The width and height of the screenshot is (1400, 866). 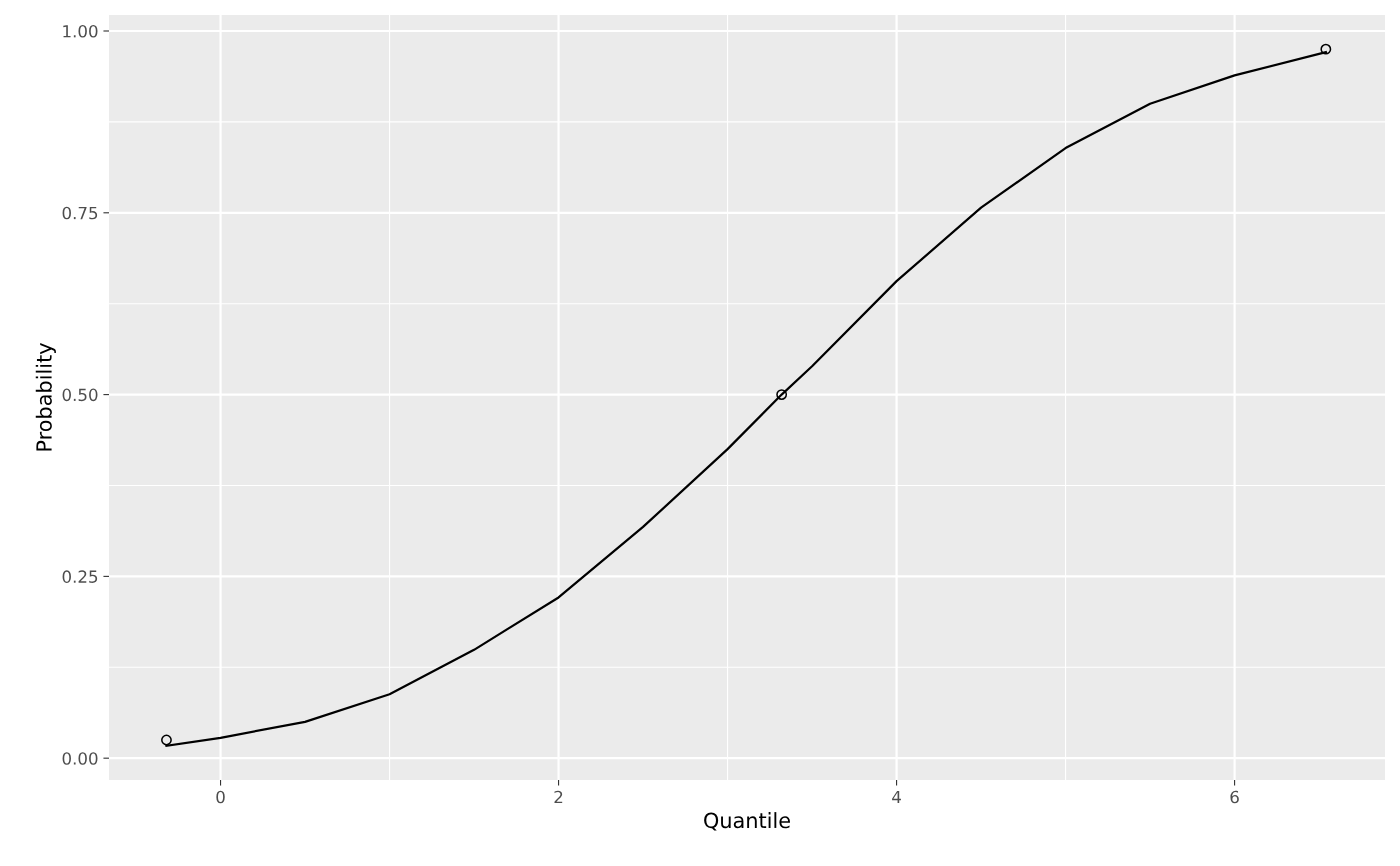 What do you see at coordinates (80, 758) in the screenshot?
I see `y-tick-label: 0.00` at bounding box center [80, 758].